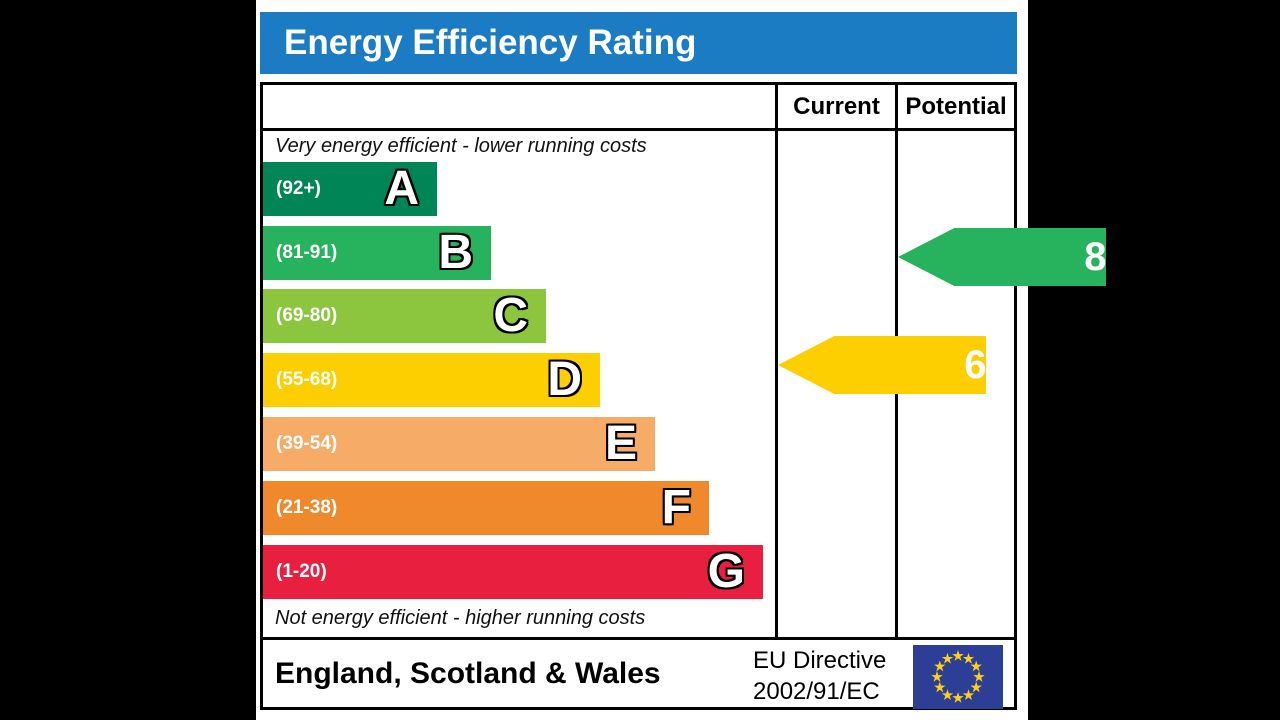 This screenshot has width=1280, height=720. What do you see at coordinates (726, 571) in the screenshot?
I see `band-letter: G` at bounding box center [726, 571].